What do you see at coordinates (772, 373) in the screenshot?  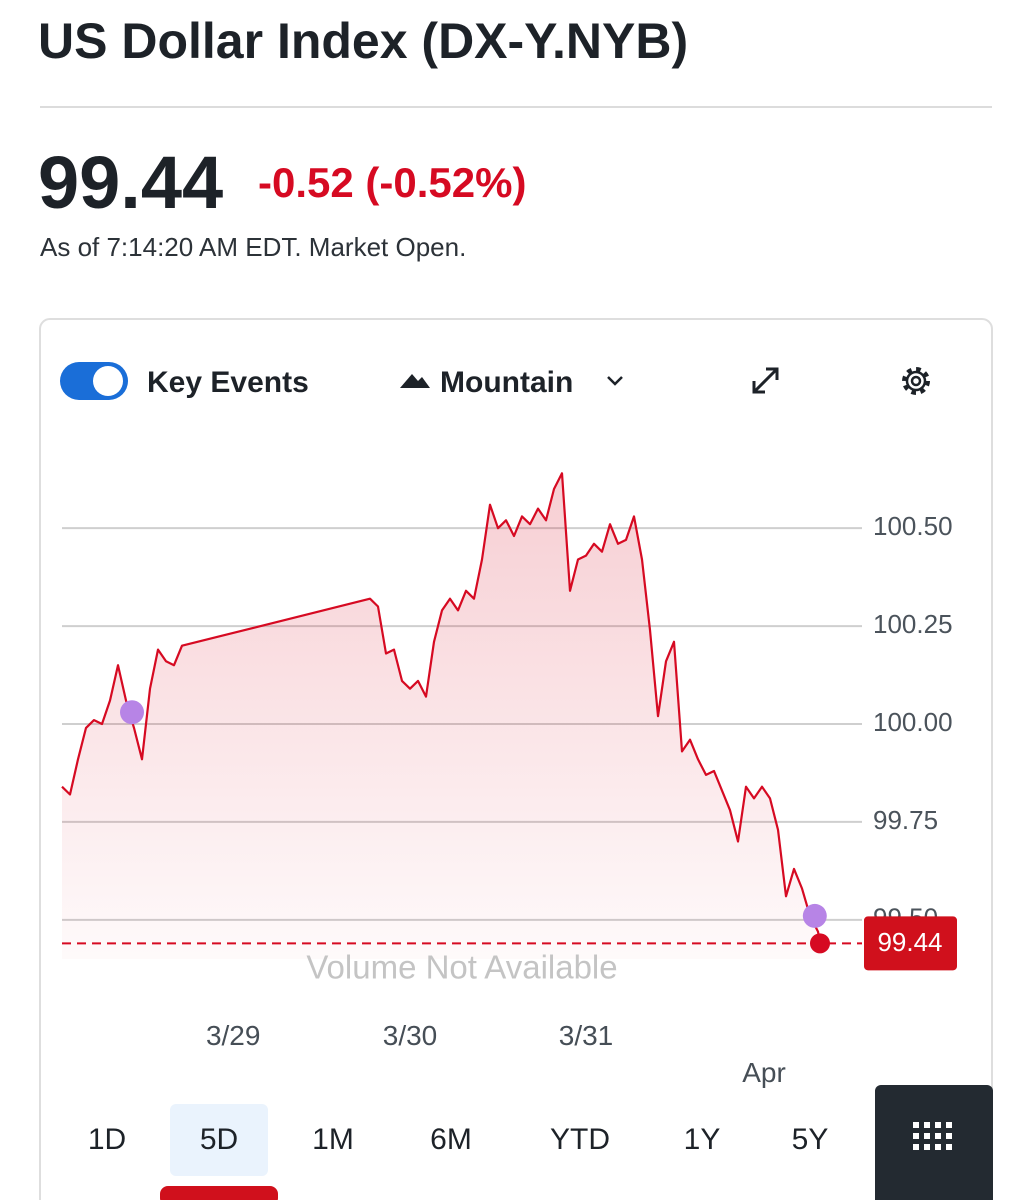 I see `expand-head` at bounding box center [772, 373].